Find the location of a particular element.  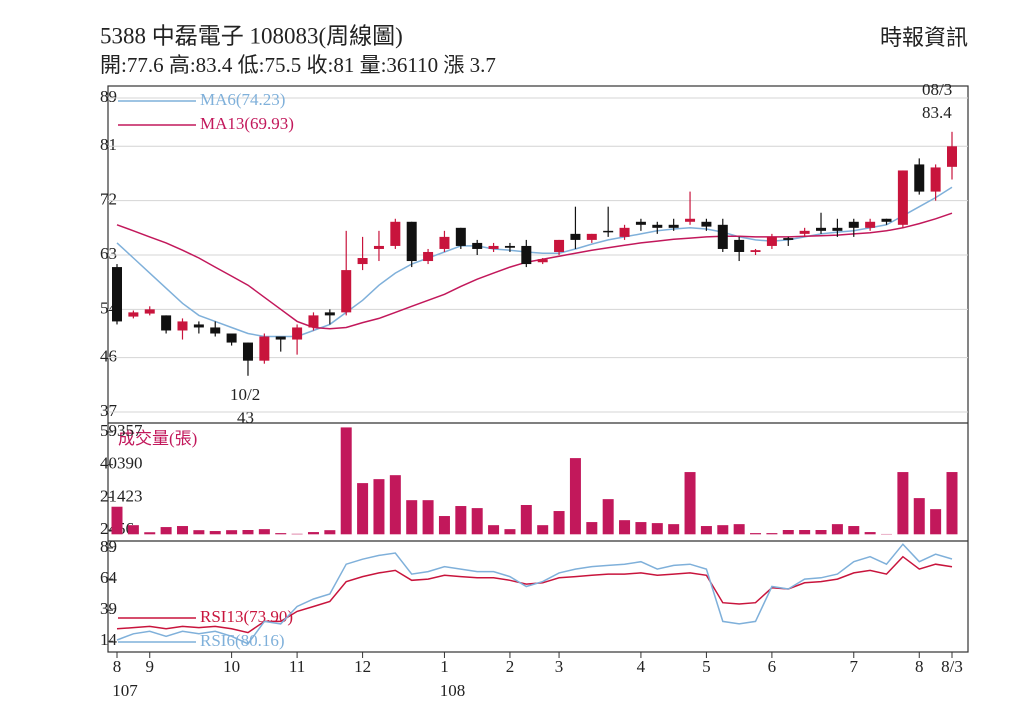

x-tick-label: 9 is located at coordinates (149, 666).